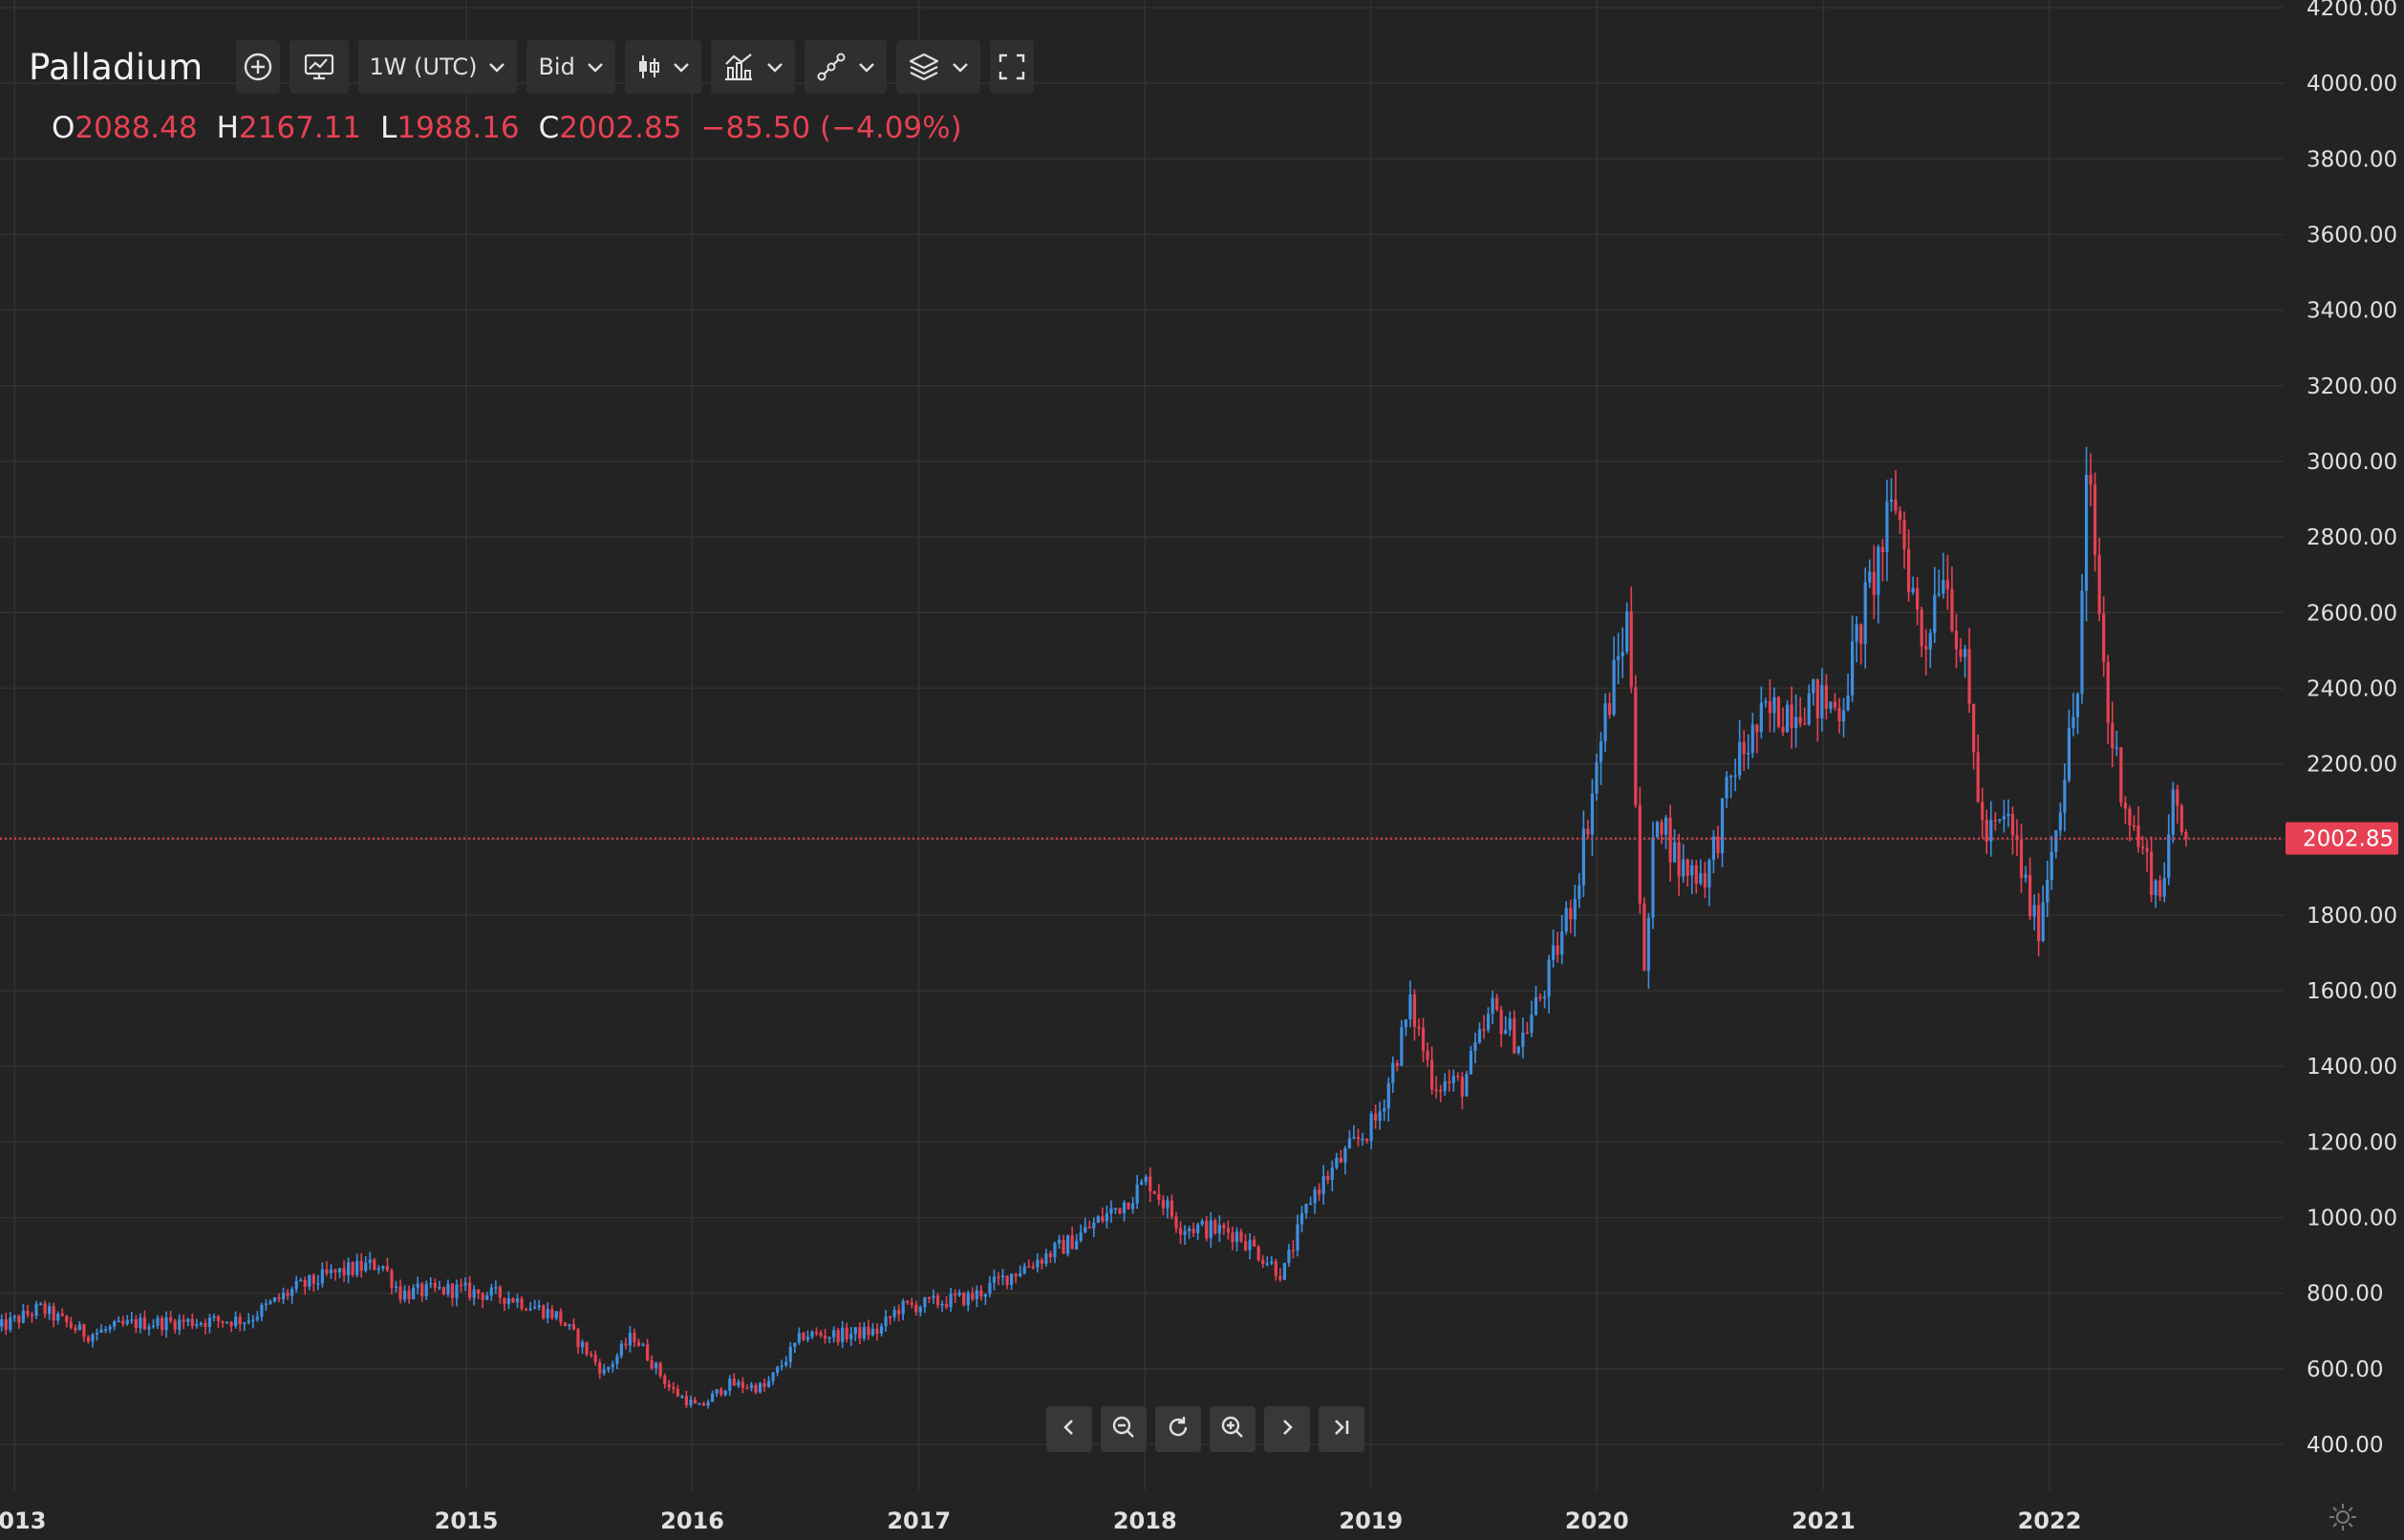 The width and height of the screenshot is (2404, 1540). I want to click on x-axis: 2013 2015 2016 2017 2018 2019 2020 2021 2022, so click(1040, 1521).